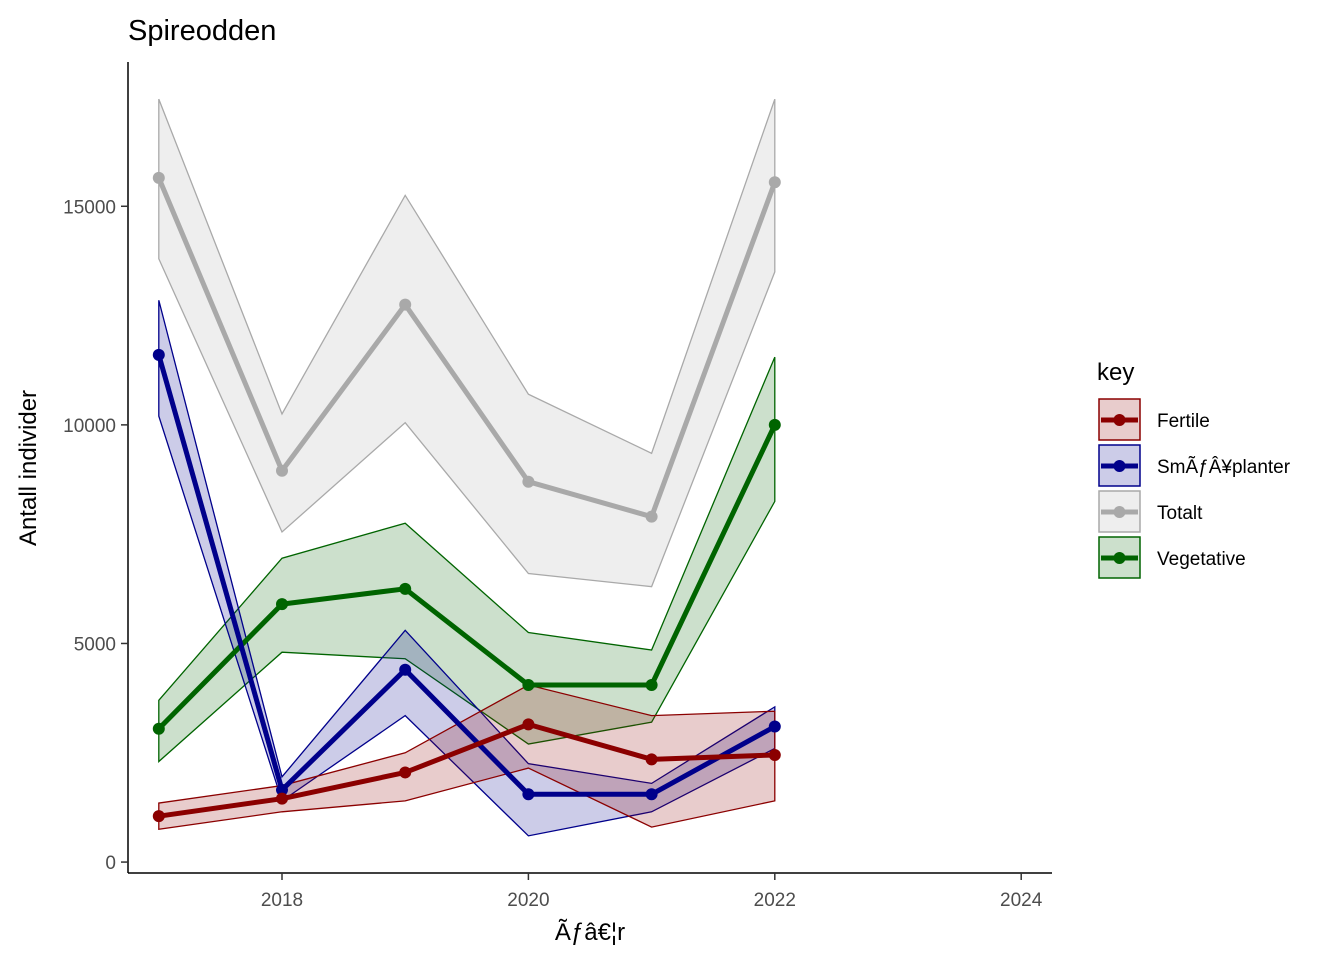 The image size is (1344, 960). I want to click on legend-label: Totalt, so click(1180, 513).